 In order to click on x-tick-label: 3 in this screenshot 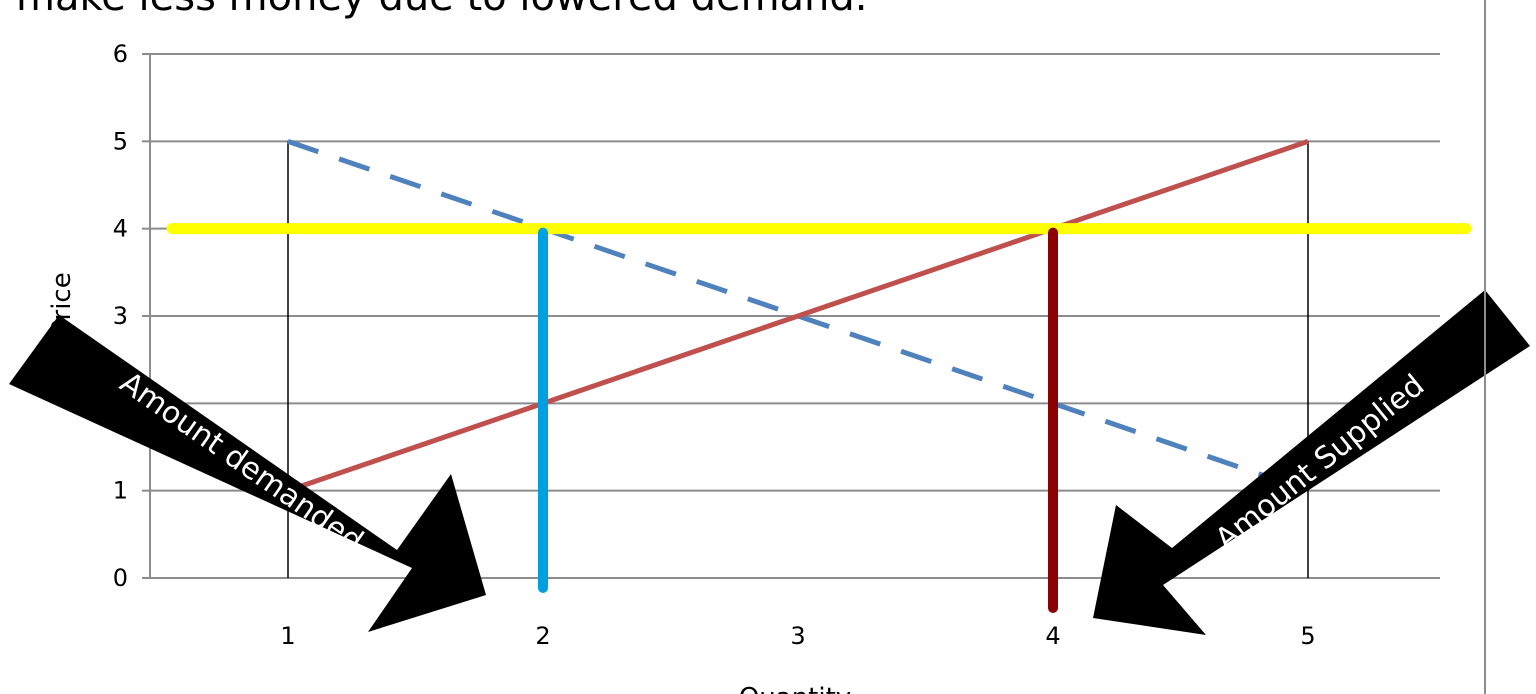, I will do `click(797, 636)`.